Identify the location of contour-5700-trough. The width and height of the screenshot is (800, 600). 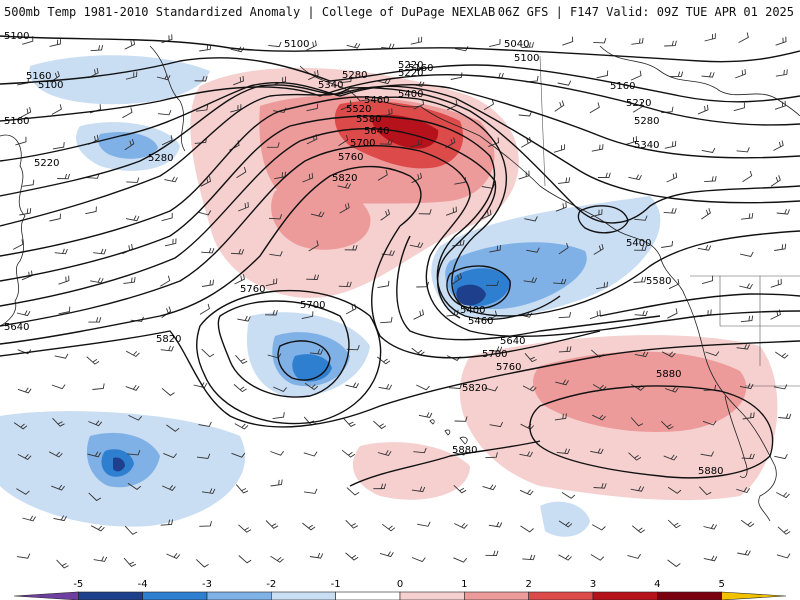
(528, 288).